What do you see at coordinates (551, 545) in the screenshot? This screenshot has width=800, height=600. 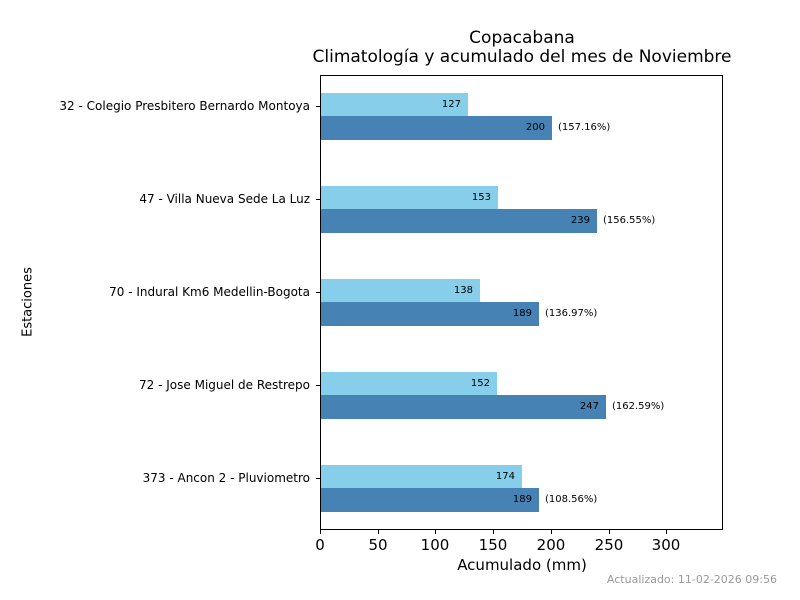 I see `xtick-label: 200` at bounding box center [551, 545].